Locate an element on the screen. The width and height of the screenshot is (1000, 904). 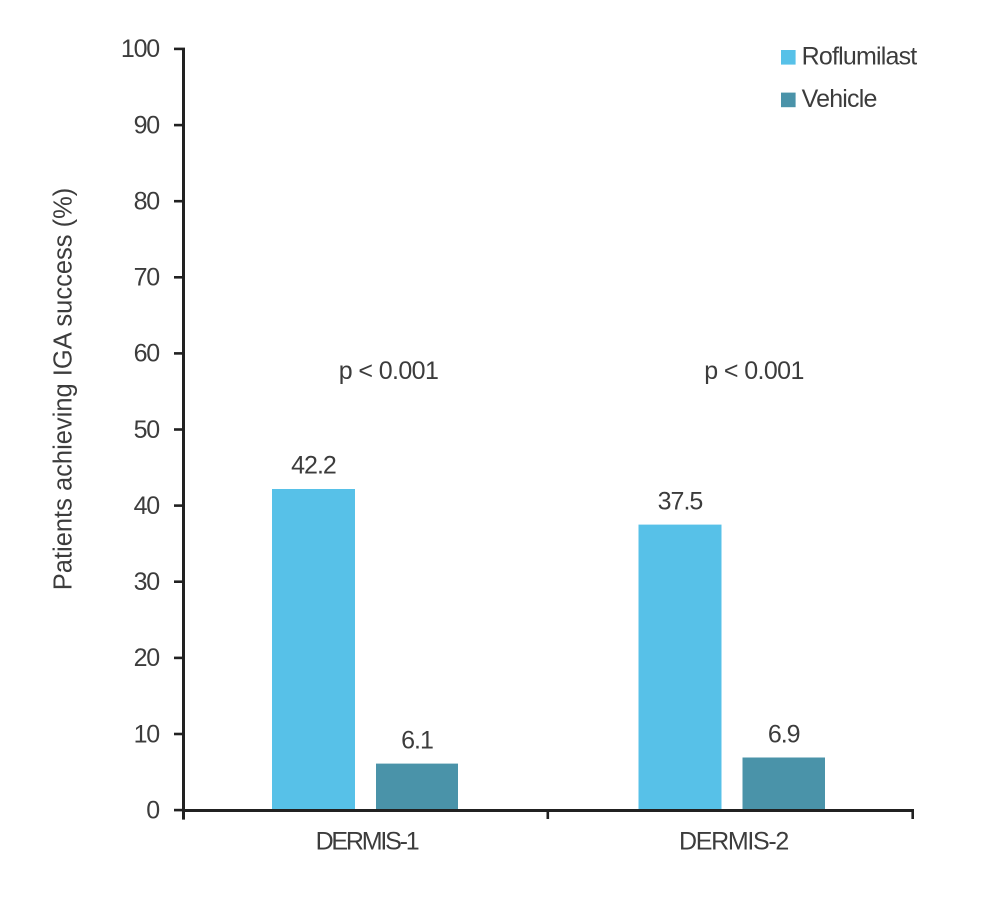
svg-text: 70 is located at coordinates (147, 278).